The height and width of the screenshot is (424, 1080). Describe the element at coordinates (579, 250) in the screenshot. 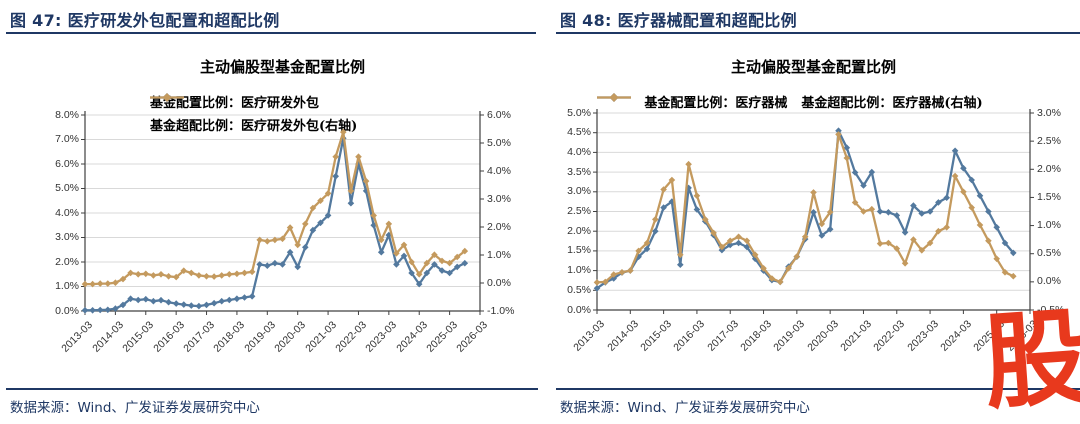

I see `y-axis-label-left: 1.5%` at that location.